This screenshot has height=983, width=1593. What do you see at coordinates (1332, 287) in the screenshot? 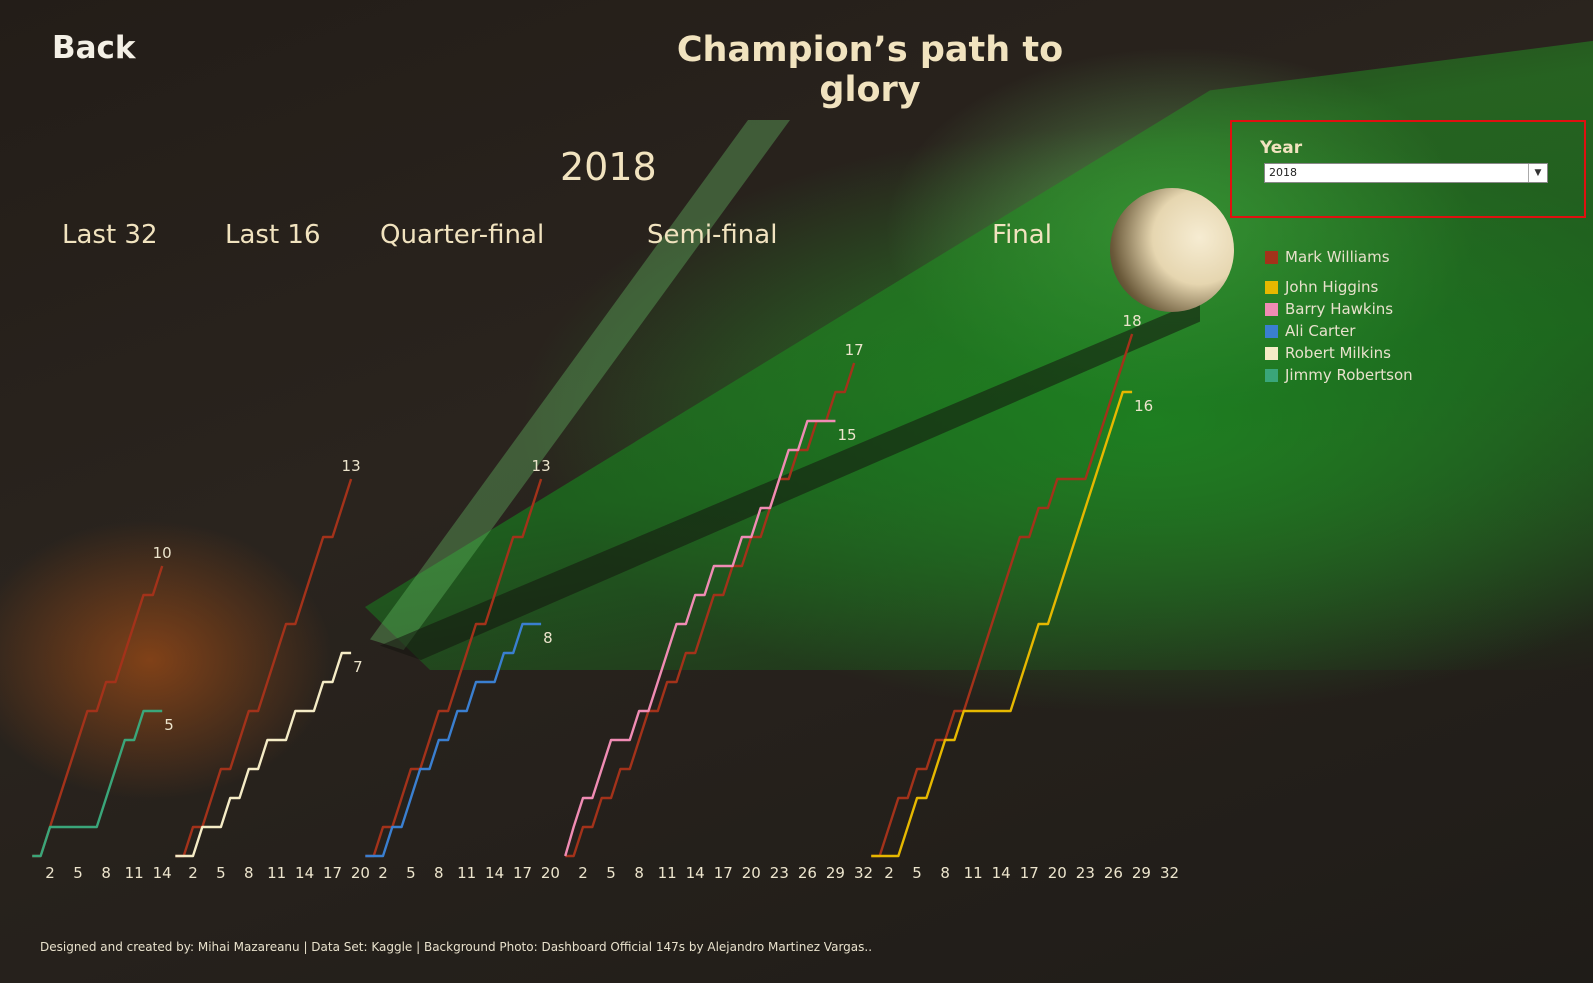
I see `legend-label: John Higgins` at bounding box center [1332, 287].